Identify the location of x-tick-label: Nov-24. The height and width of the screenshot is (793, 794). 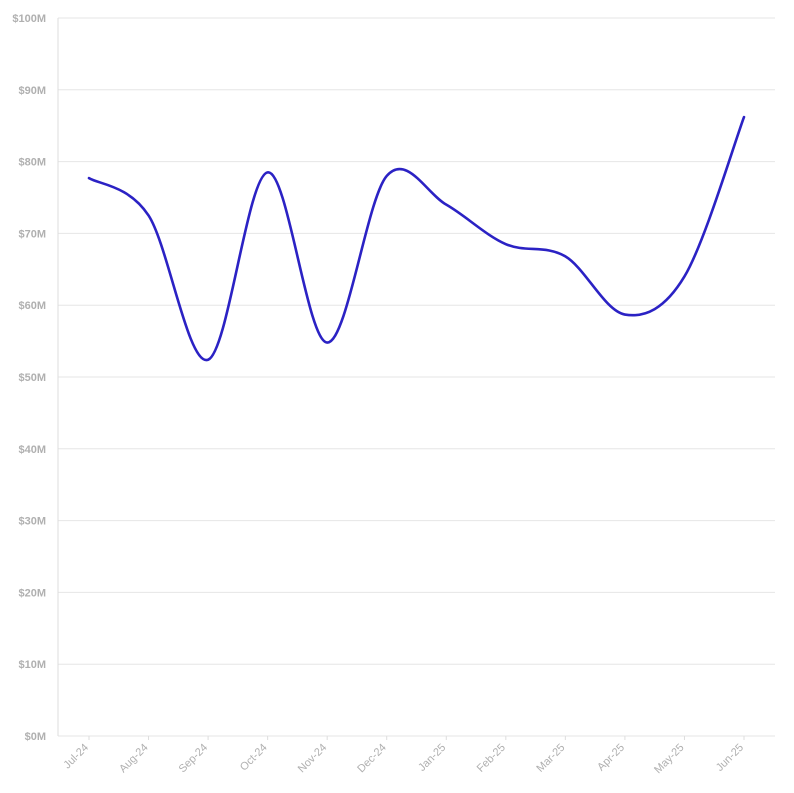
(313, 759).